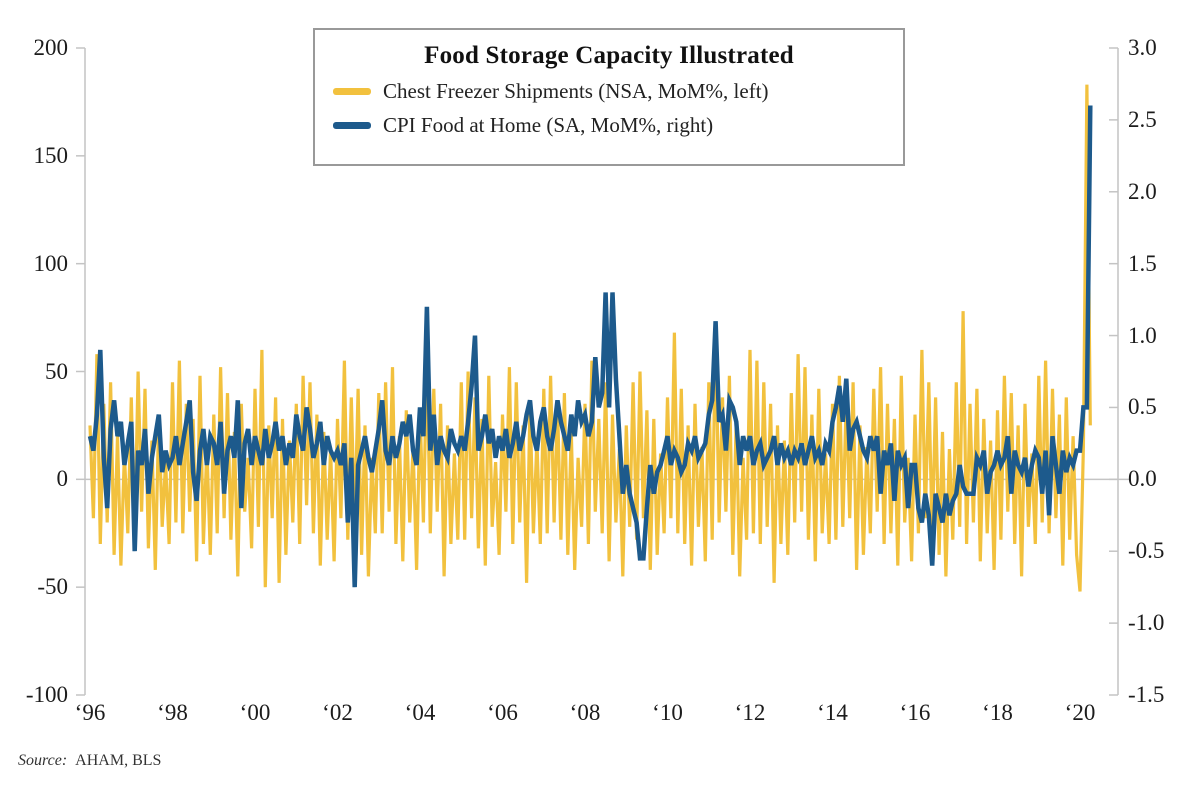  I want to click on freezer-series-swatch-icon, so click(352, 91).